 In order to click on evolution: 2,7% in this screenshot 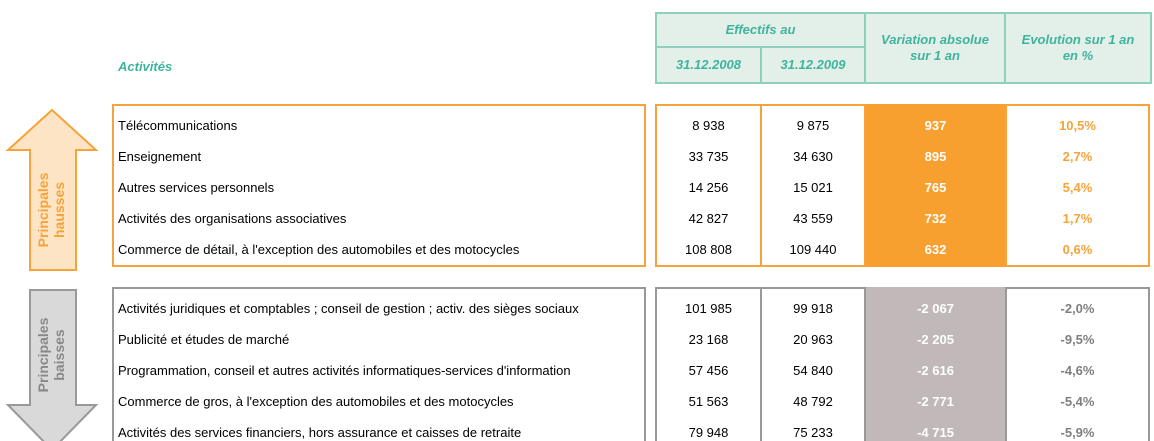, I will do `click(1077, 156)`.